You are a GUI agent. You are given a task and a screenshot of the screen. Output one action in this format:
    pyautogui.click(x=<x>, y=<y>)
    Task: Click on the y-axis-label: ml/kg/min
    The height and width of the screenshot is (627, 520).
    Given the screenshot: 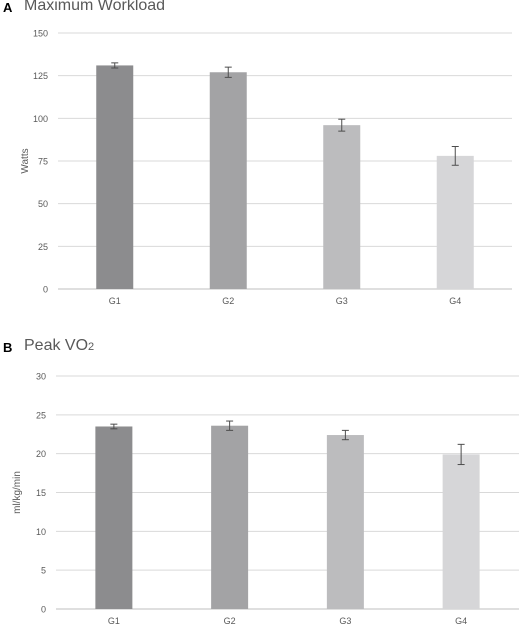 What is the action you would take?
    pyautogui.click(x=17, y=492)
    